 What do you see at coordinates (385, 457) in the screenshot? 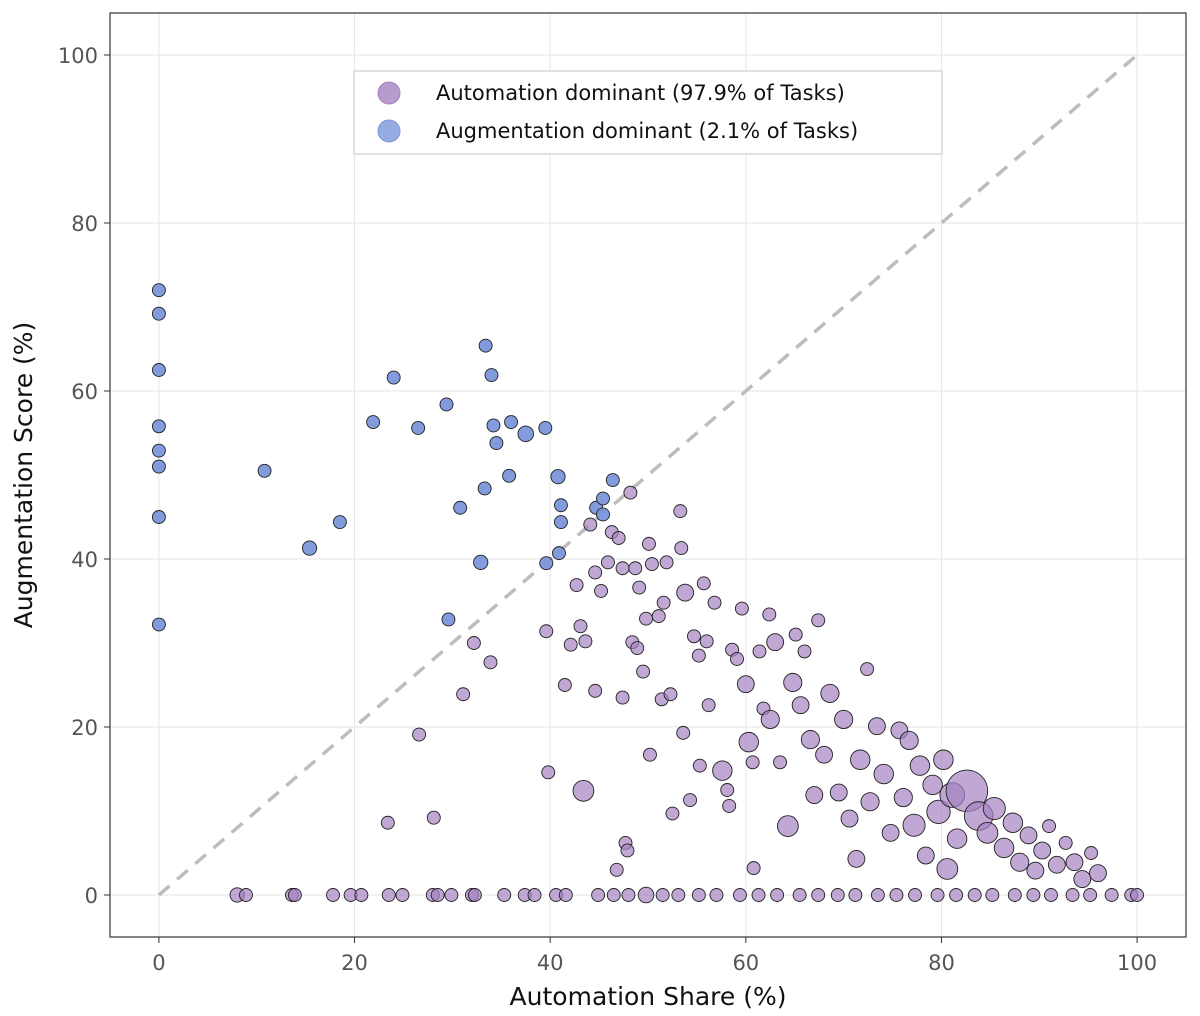
I see `series-augmentation` at bounding box center [385, 457].